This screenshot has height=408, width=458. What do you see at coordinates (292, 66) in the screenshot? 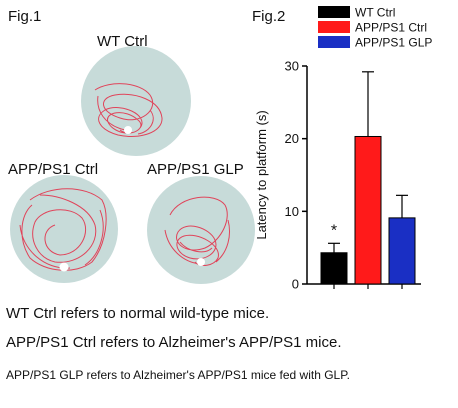
I see `y-tick-label: 30` at bounding box center [292, 66].